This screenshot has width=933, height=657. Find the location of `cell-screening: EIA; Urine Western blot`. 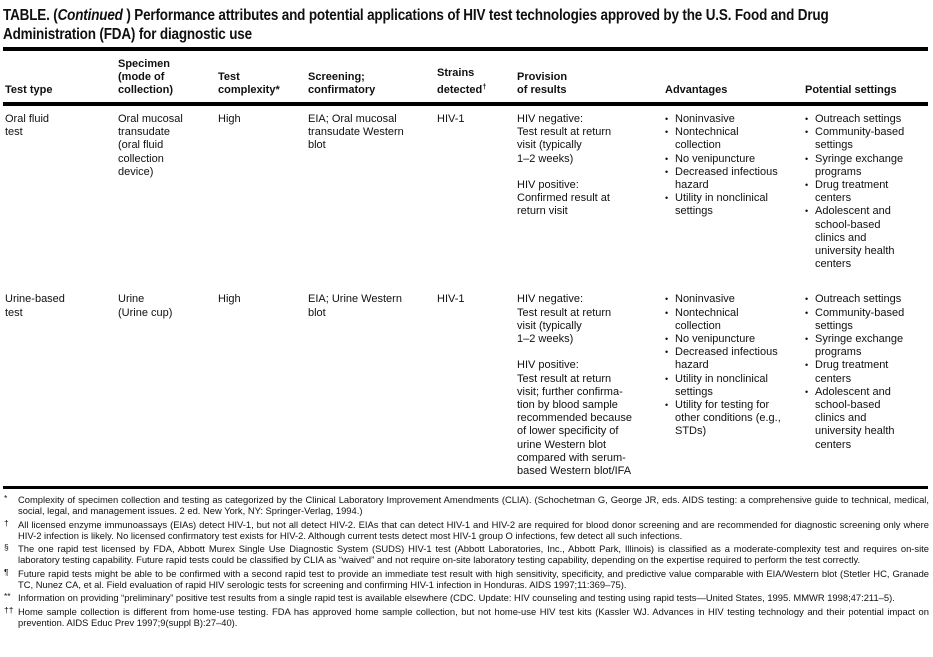

cell-screening: EIA; Urine Western blot is located at coordinates (355, 306).